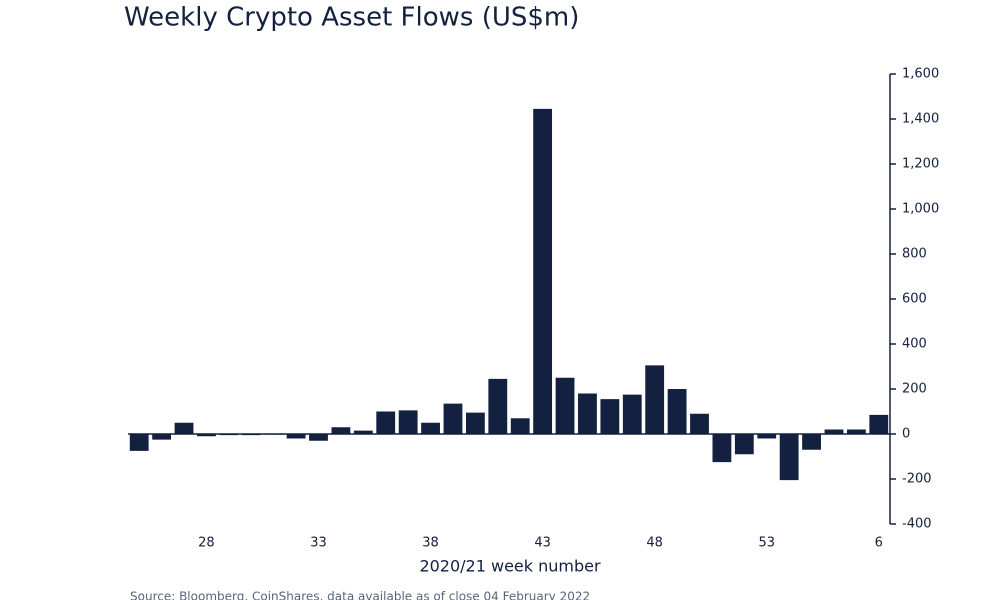  What do you see at coordinates (510, 566) in the screenshot?
I see `x-axis-label: 2020/21 week number` at bounding box center [510, 566].